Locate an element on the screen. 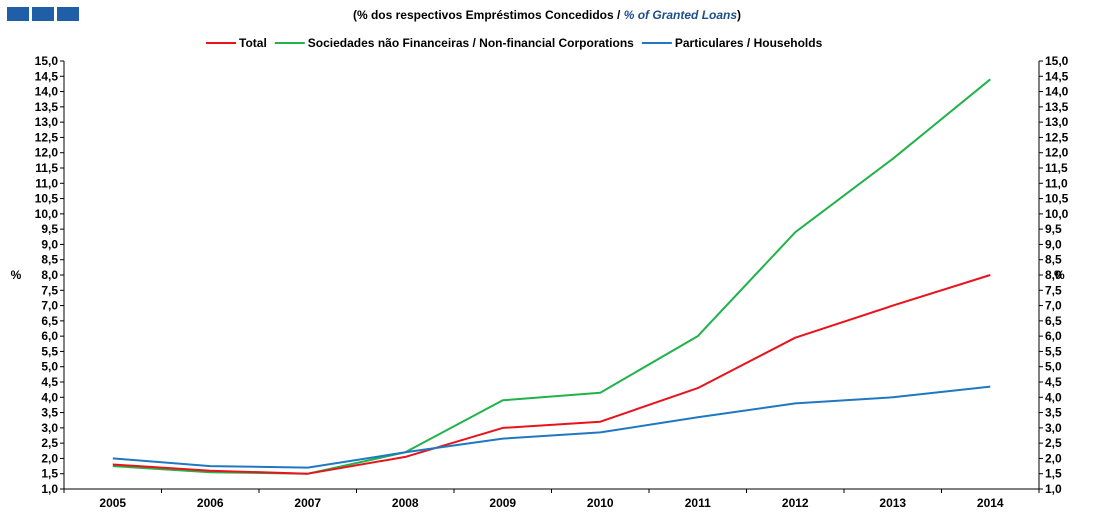  y-tick-label-right: 6,5 is located at coordinates (1053, 321).